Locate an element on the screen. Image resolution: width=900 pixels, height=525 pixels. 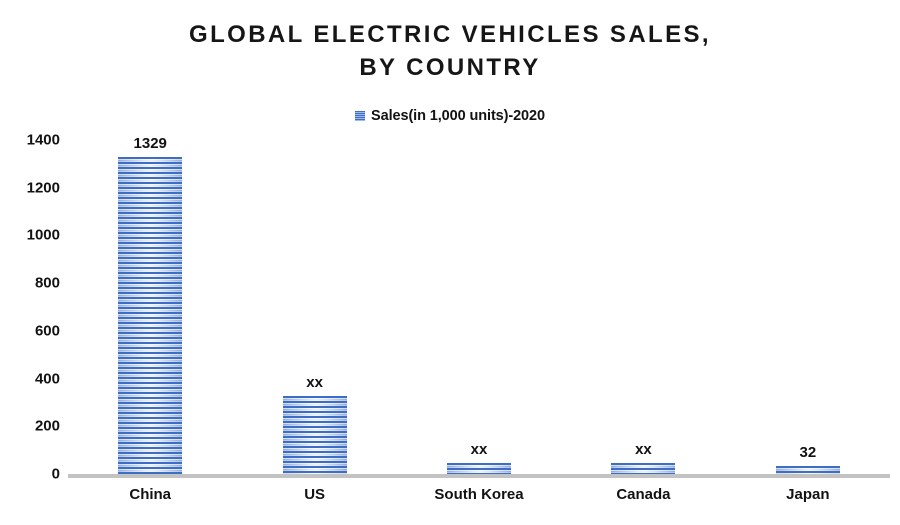
y-tick-200: 200 is located at coordinates (47, 426).